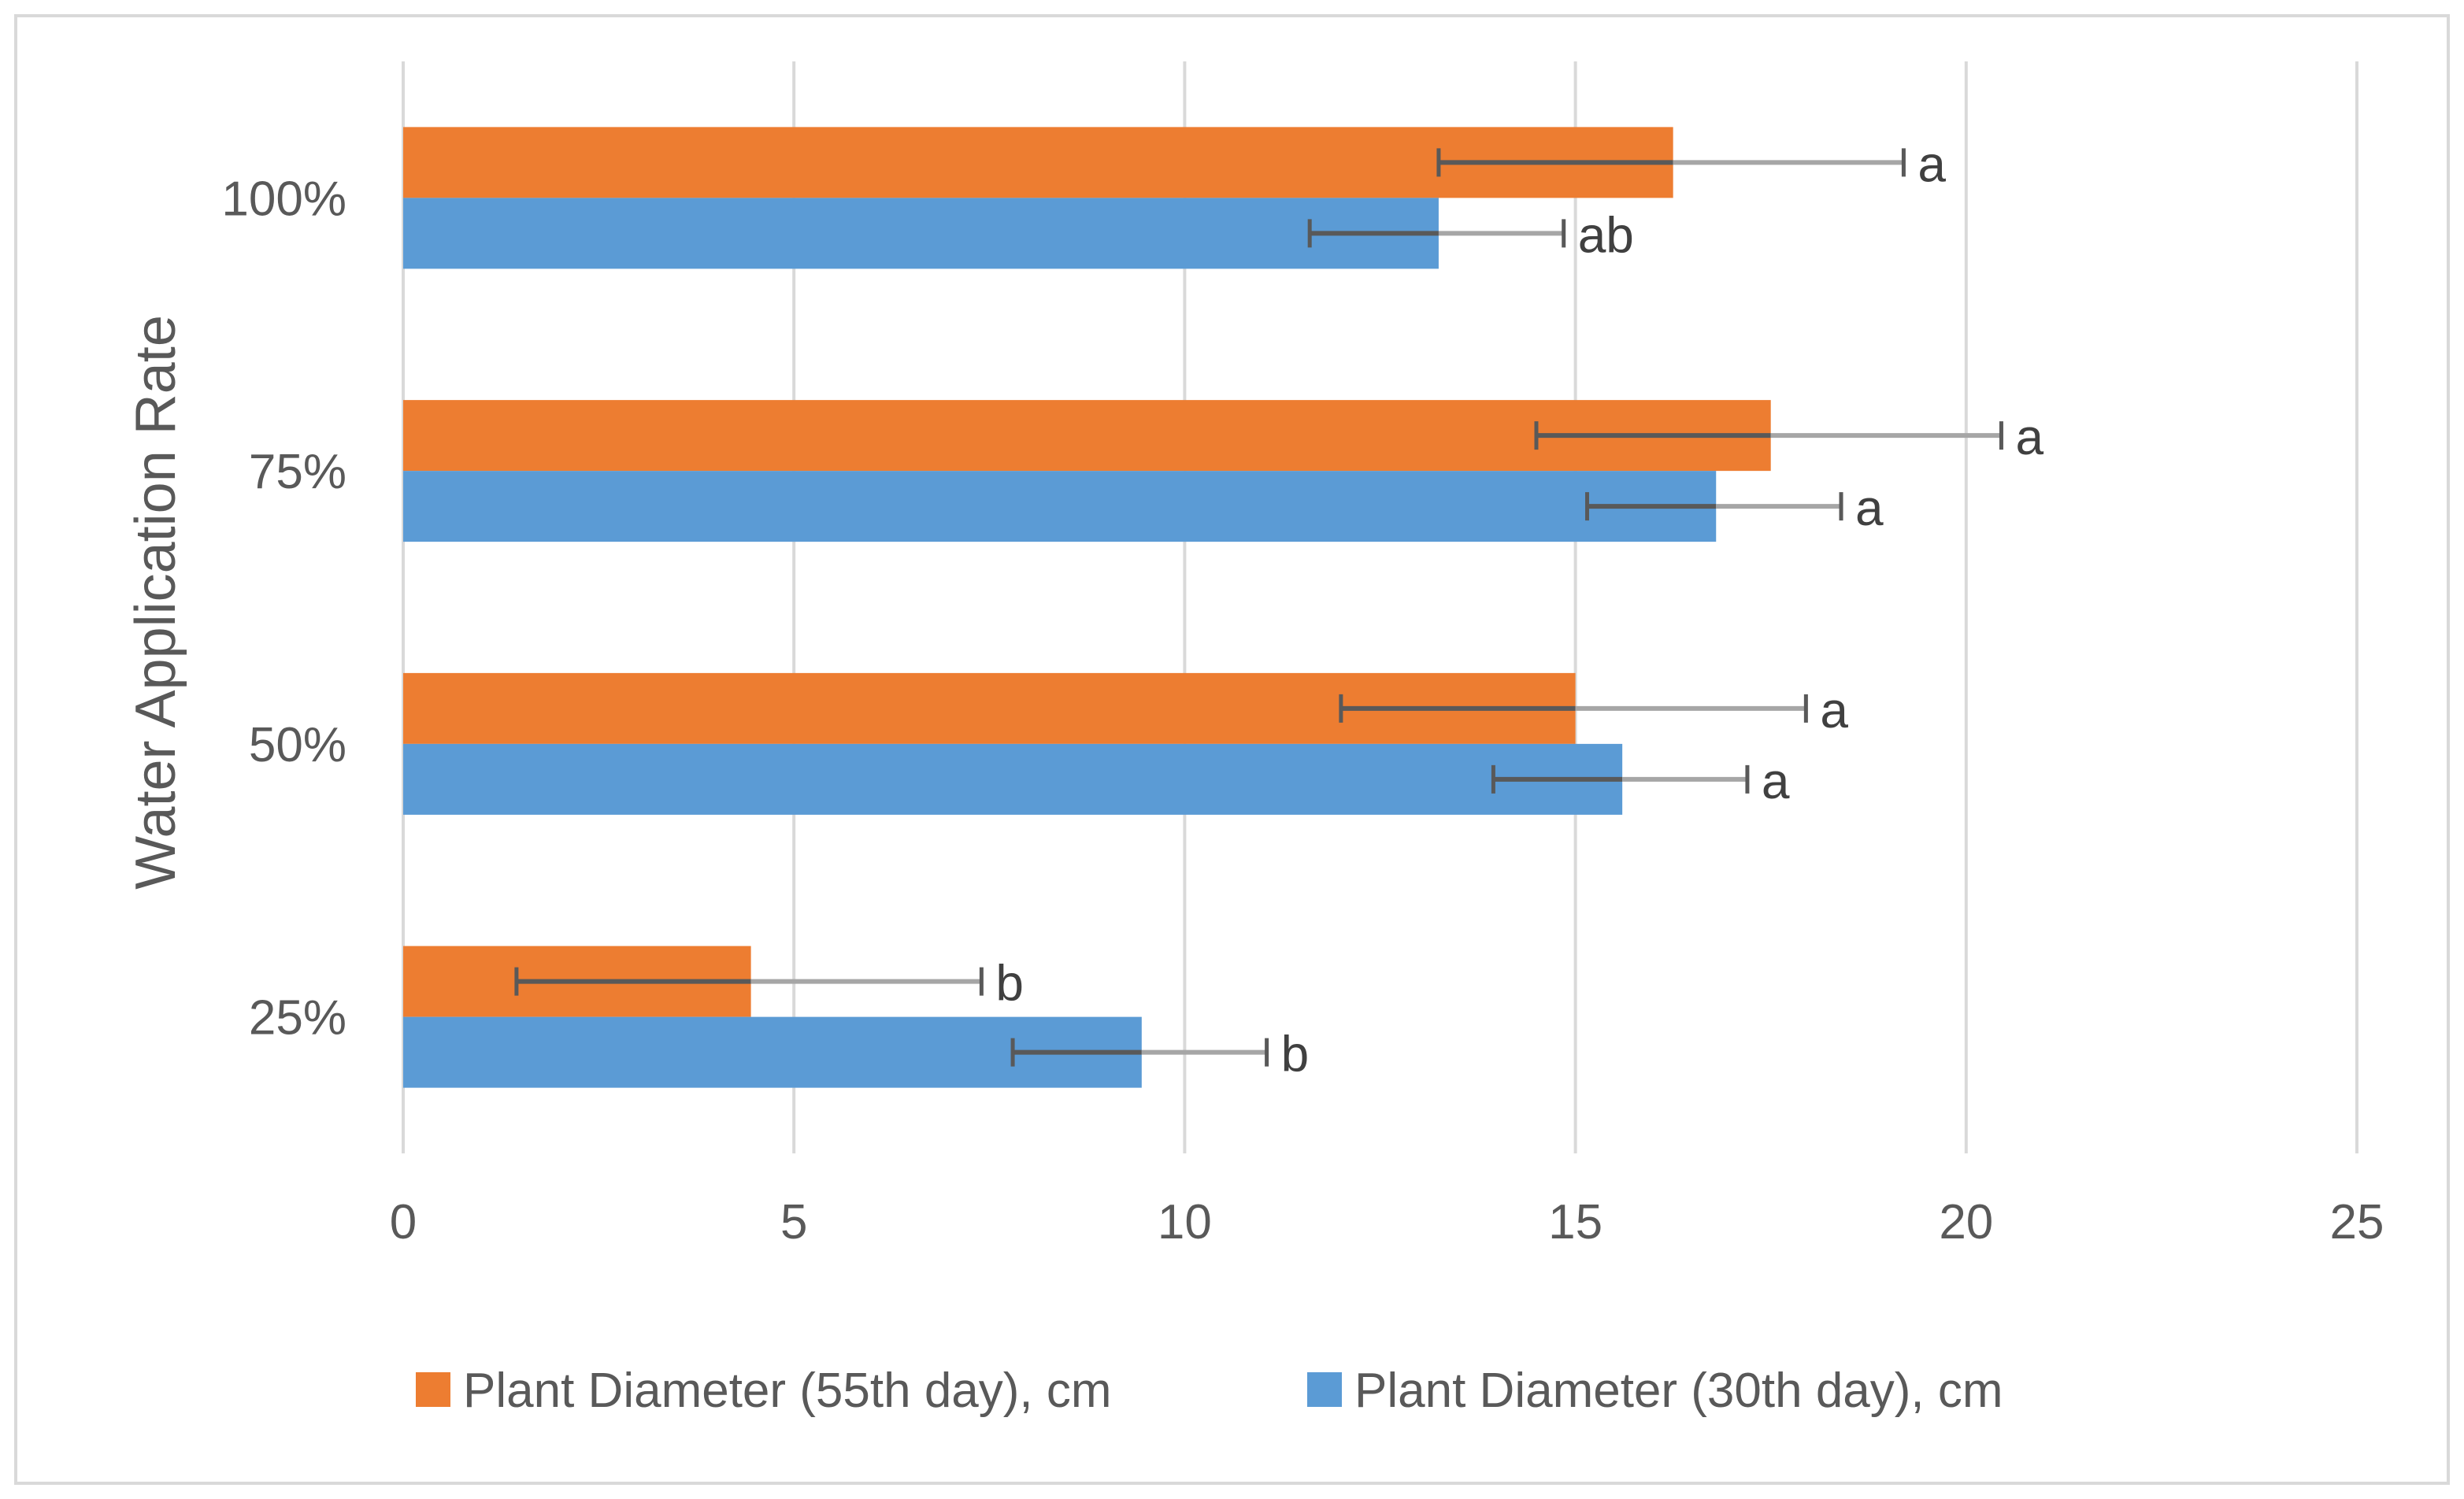 The image size is (2464, 1499). I want to click on significance-label-series2-25pct: b, so click(1295, 1054).